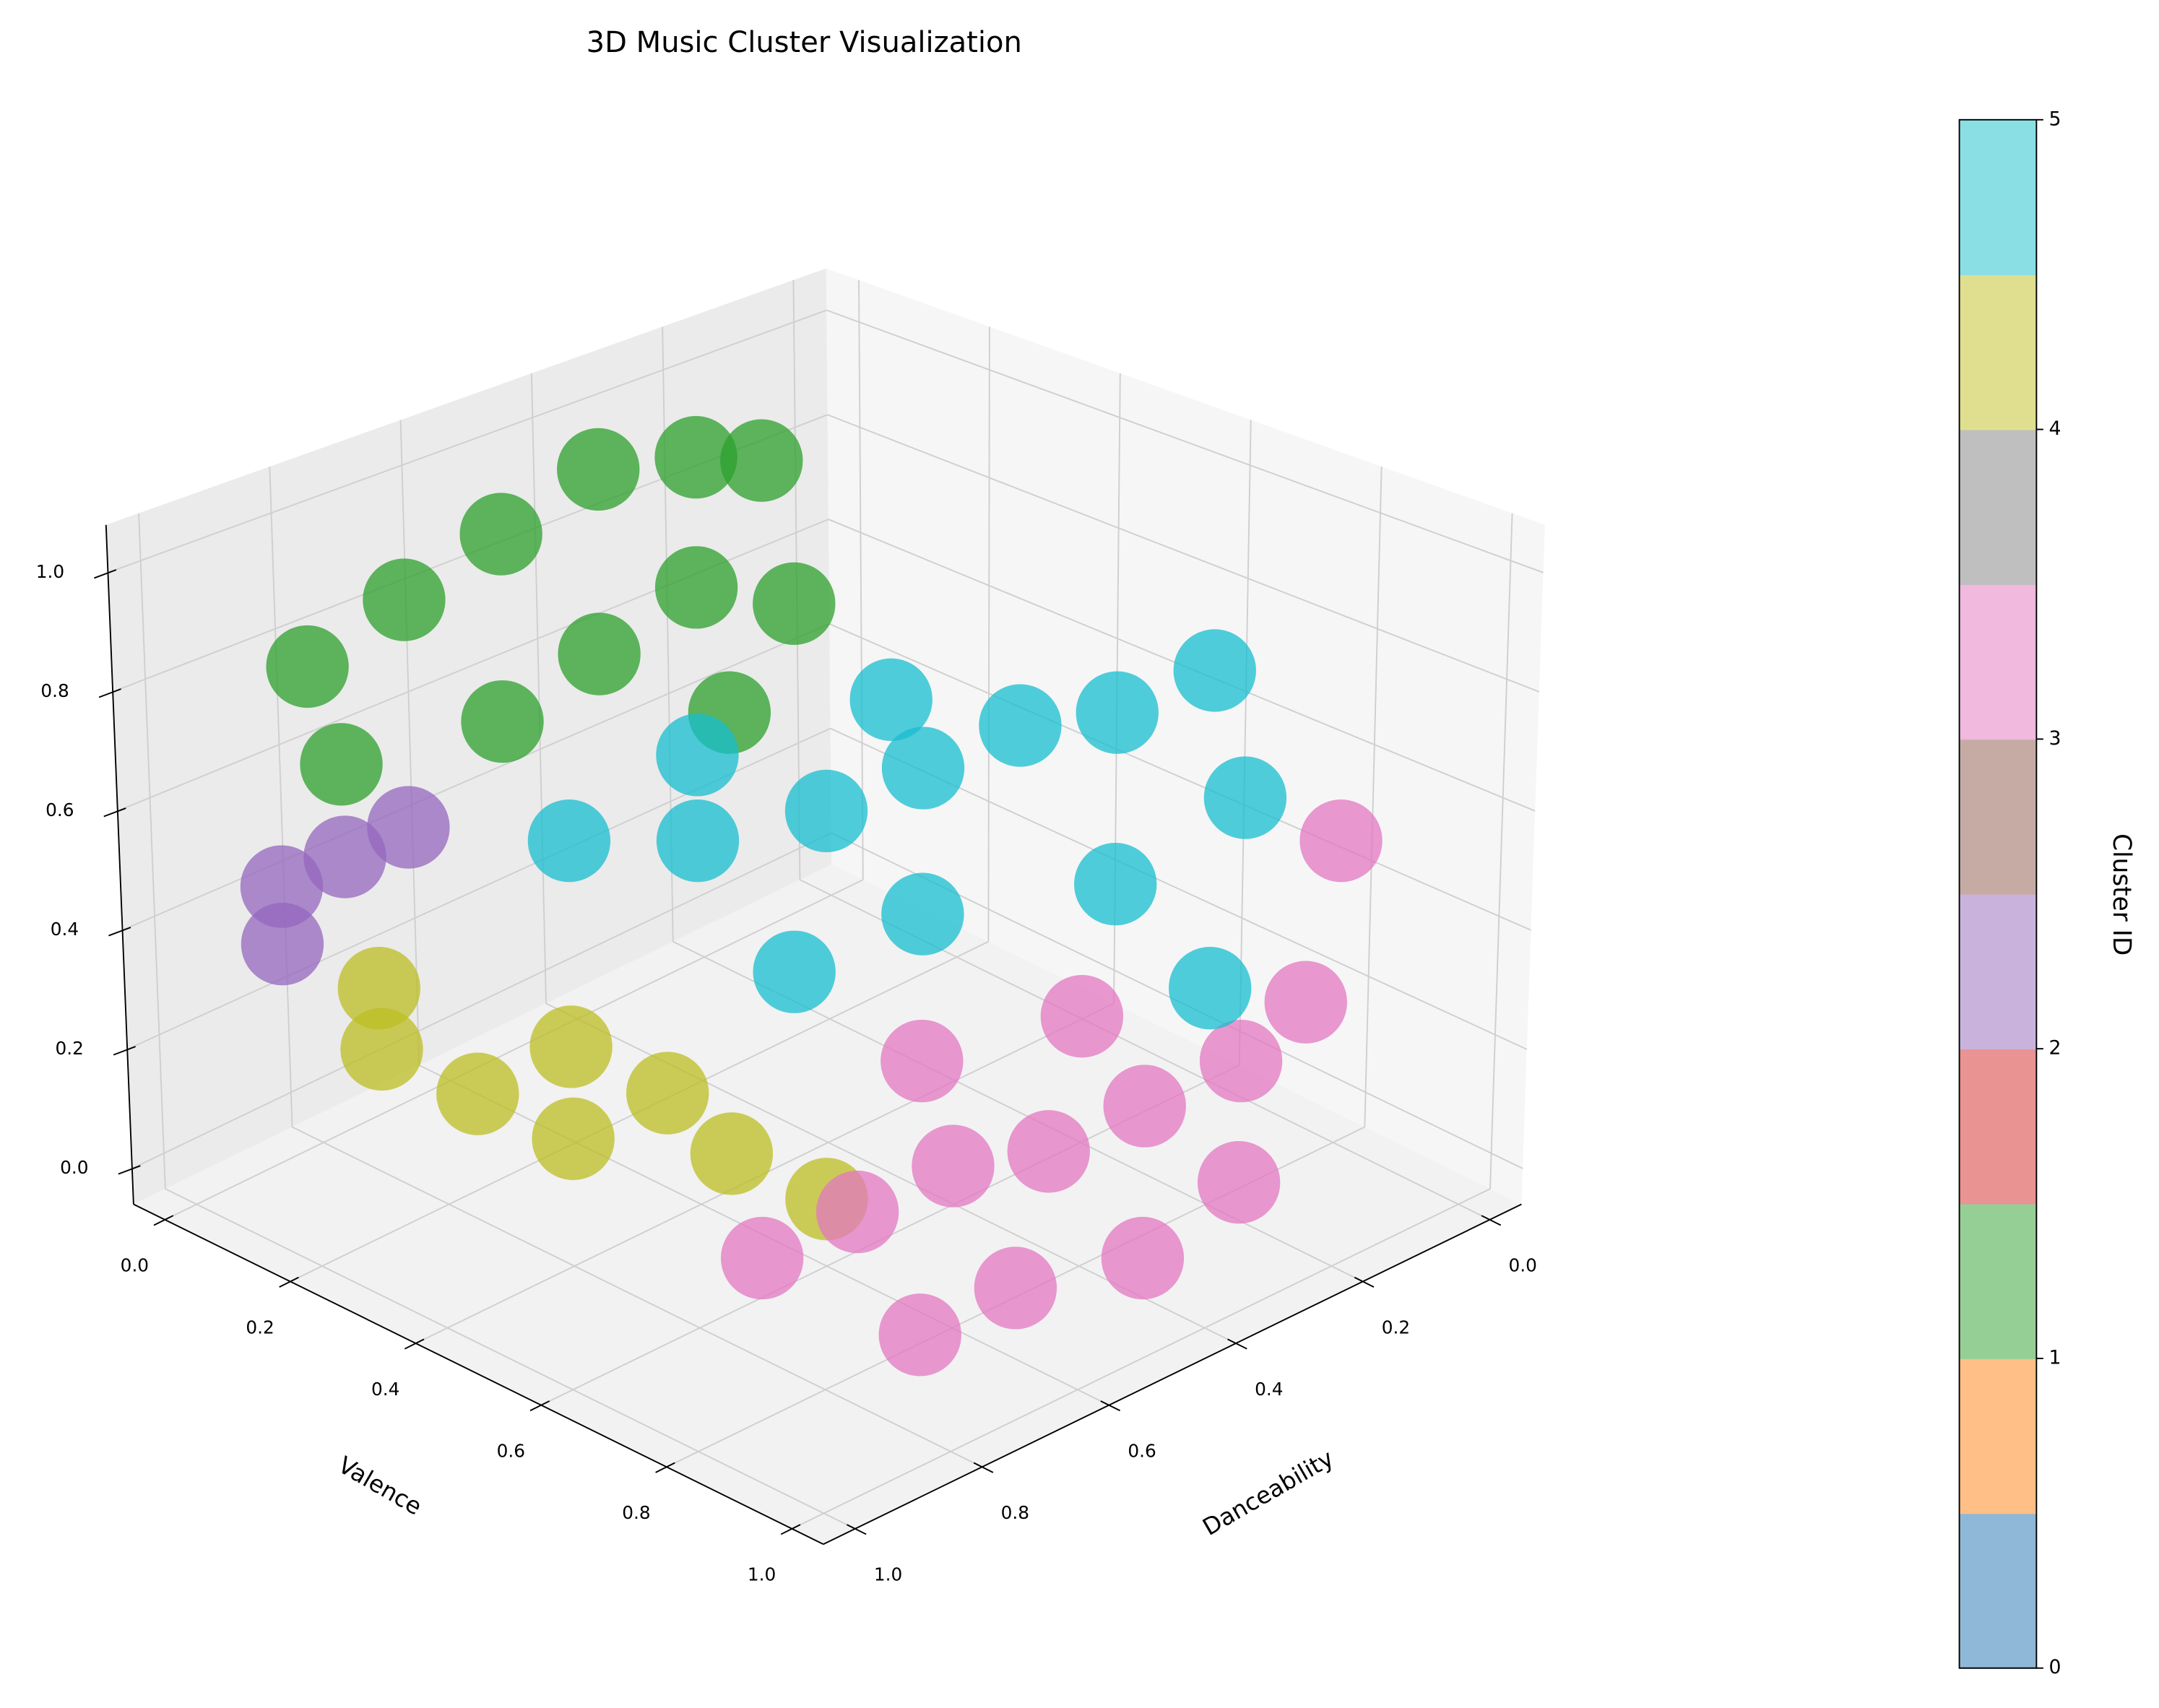  Describe the element at coordinates (2054, 738) in the screenshot. I see `colorbar-tick-label: 3` at that location.